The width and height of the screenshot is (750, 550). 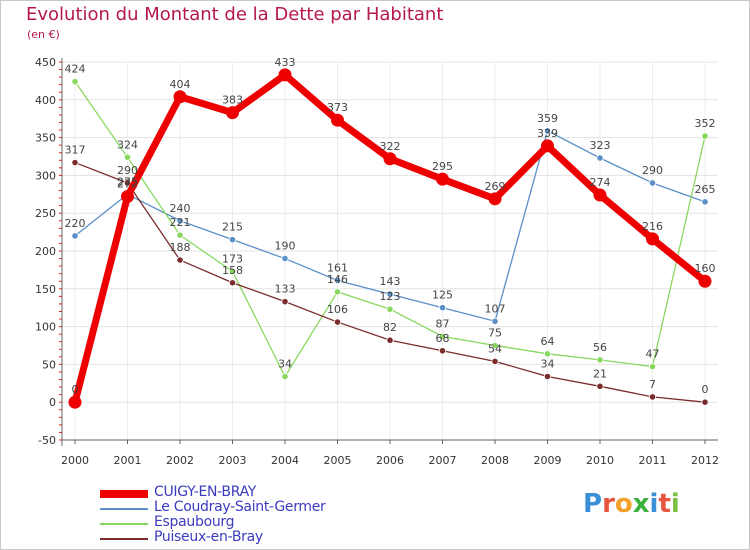 What do you see at coordinates (43, 34) in the screenshot?
I see `y-unit-label: (en €)` at bounding box center [43, 34].